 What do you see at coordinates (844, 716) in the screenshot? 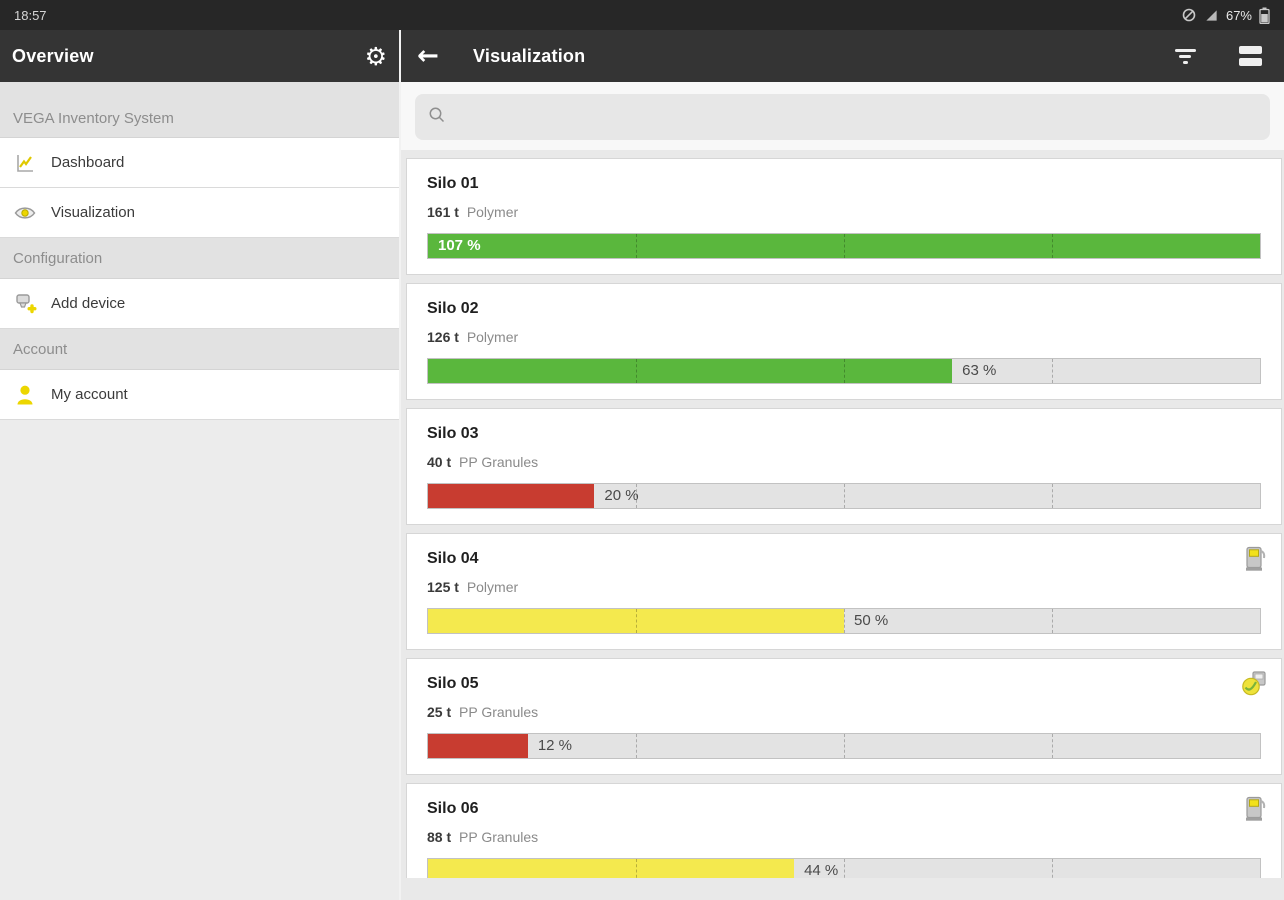
I see `silo-card: Silo 05 25 t PP Granules` at bounding box center [844, 716].